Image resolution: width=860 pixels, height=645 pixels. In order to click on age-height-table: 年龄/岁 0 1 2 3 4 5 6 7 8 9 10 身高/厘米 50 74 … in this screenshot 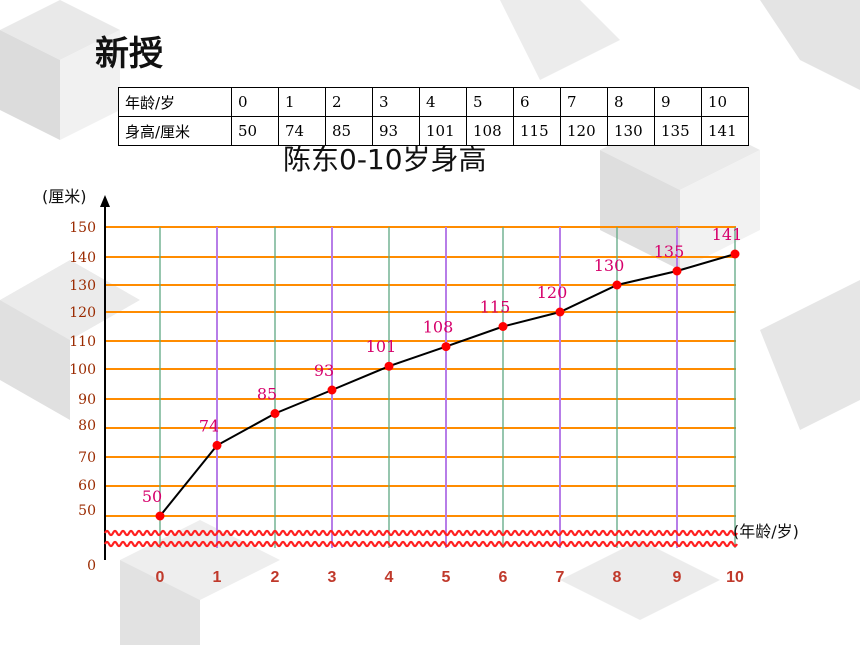, I will do `click(433, 116)`.